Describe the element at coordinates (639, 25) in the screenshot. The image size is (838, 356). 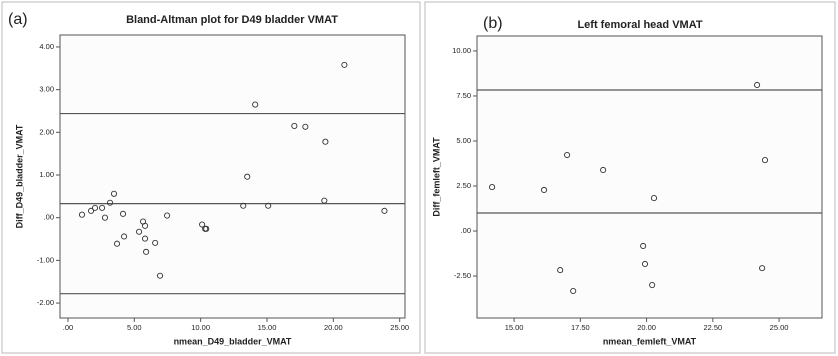
I see `chart-title: Left femoral head VMAT` at that location.